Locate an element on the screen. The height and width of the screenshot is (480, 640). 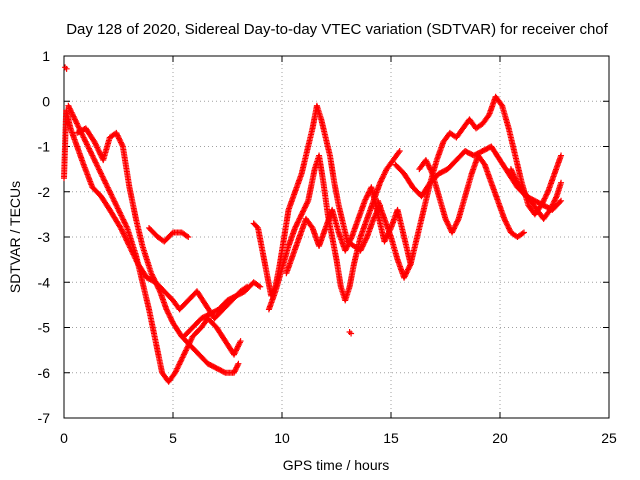
y-tick-label: -2 is located at coordinates (44, 192).